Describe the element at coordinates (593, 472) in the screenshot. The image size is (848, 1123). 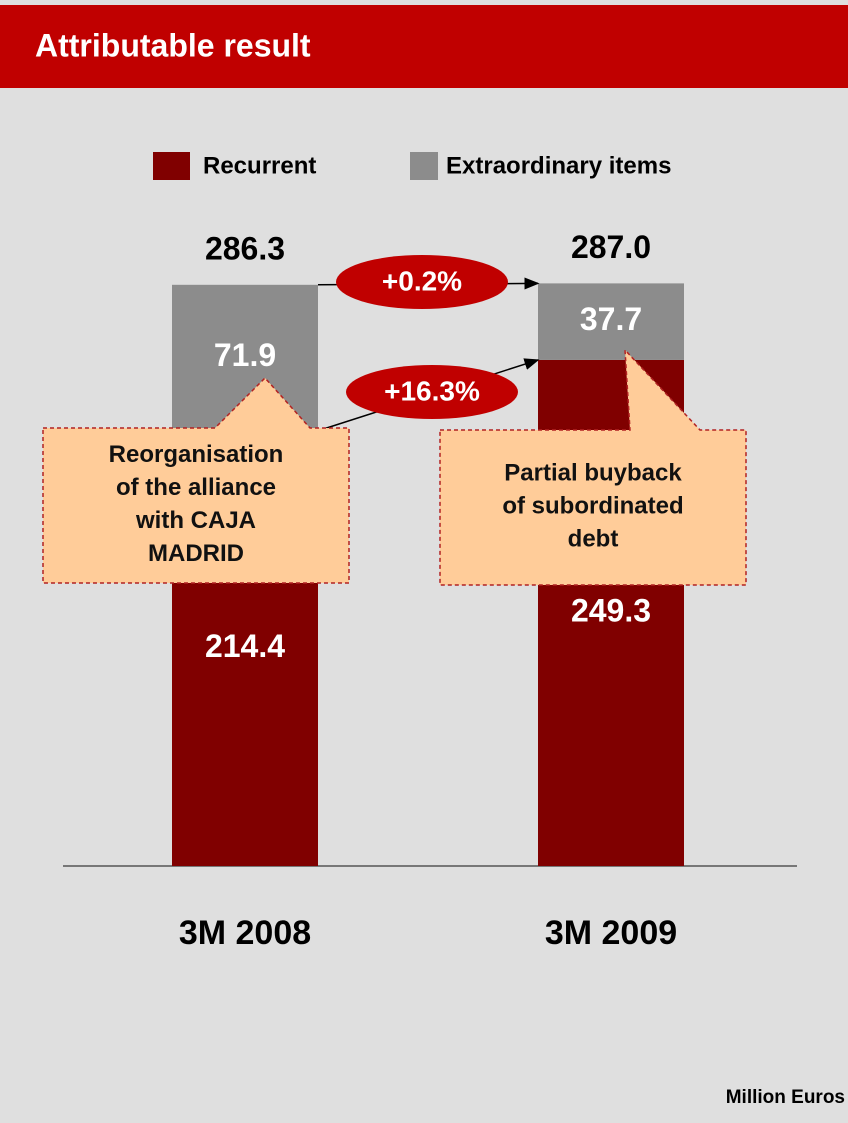
I see `callout-text: Partial buyback` at that location.